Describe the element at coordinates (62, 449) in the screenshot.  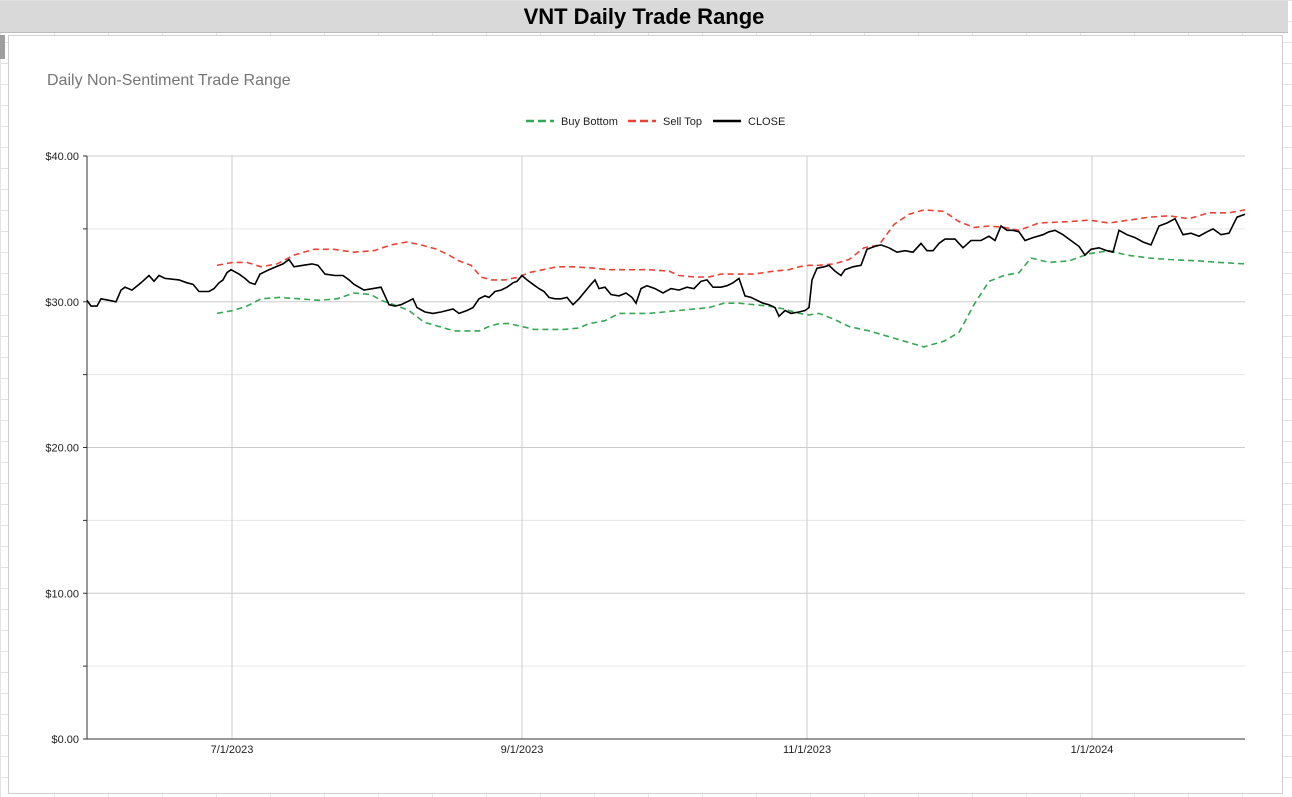
I see `y-tick-label: $20.00` at that location.